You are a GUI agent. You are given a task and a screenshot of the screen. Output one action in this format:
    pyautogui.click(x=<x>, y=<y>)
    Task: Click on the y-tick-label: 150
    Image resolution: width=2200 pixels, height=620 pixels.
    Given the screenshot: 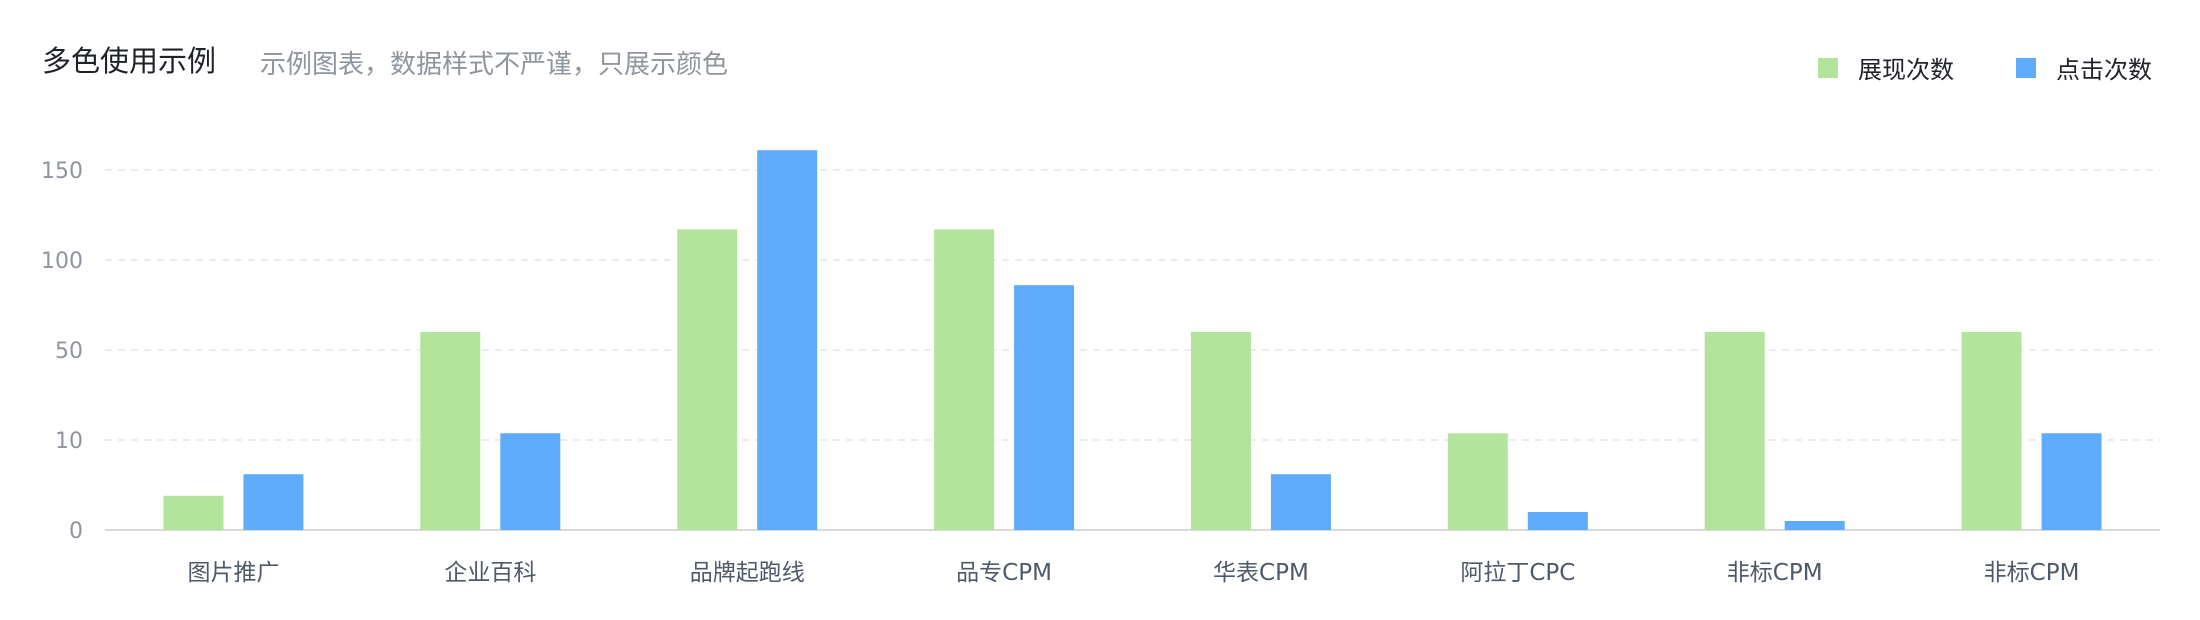 What is the action you would take?
    pyautogui.click(x=62, y=171)
    